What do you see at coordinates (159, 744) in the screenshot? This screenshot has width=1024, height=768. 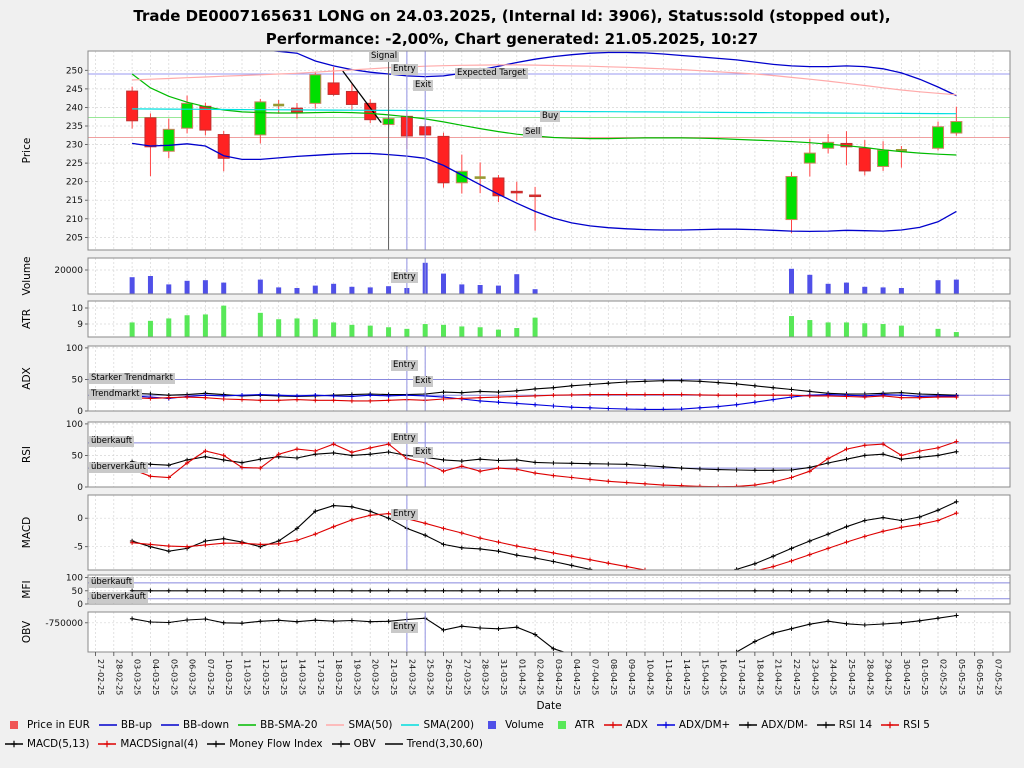 I see `legend-item-label: MACDSignal(4)` at bounding box center [159, 744].